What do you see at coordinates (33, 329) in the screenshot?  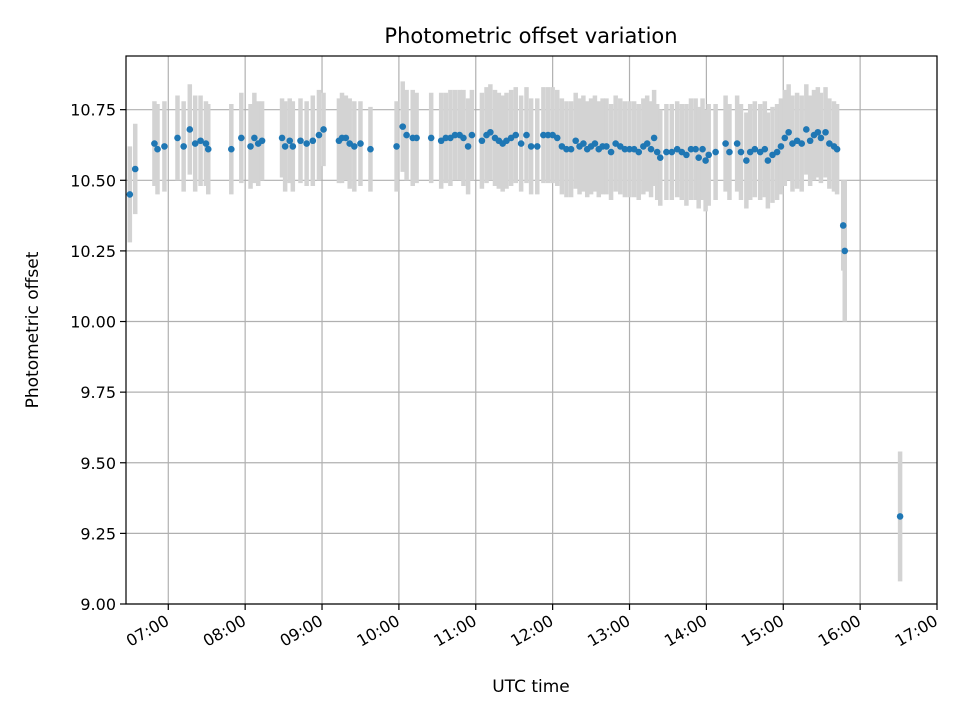 I see `y-axis-label: Photometric offset` at bounding box center [33, 329].